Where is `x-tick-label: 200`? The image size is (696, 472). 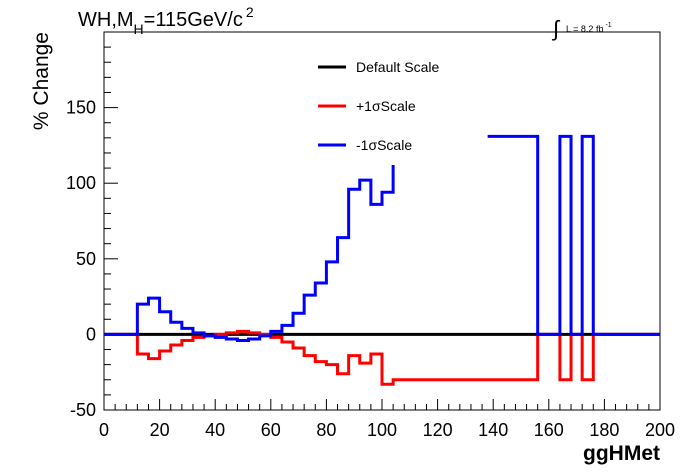
x-tick-label: 200 is located at coordinates (660, 430).